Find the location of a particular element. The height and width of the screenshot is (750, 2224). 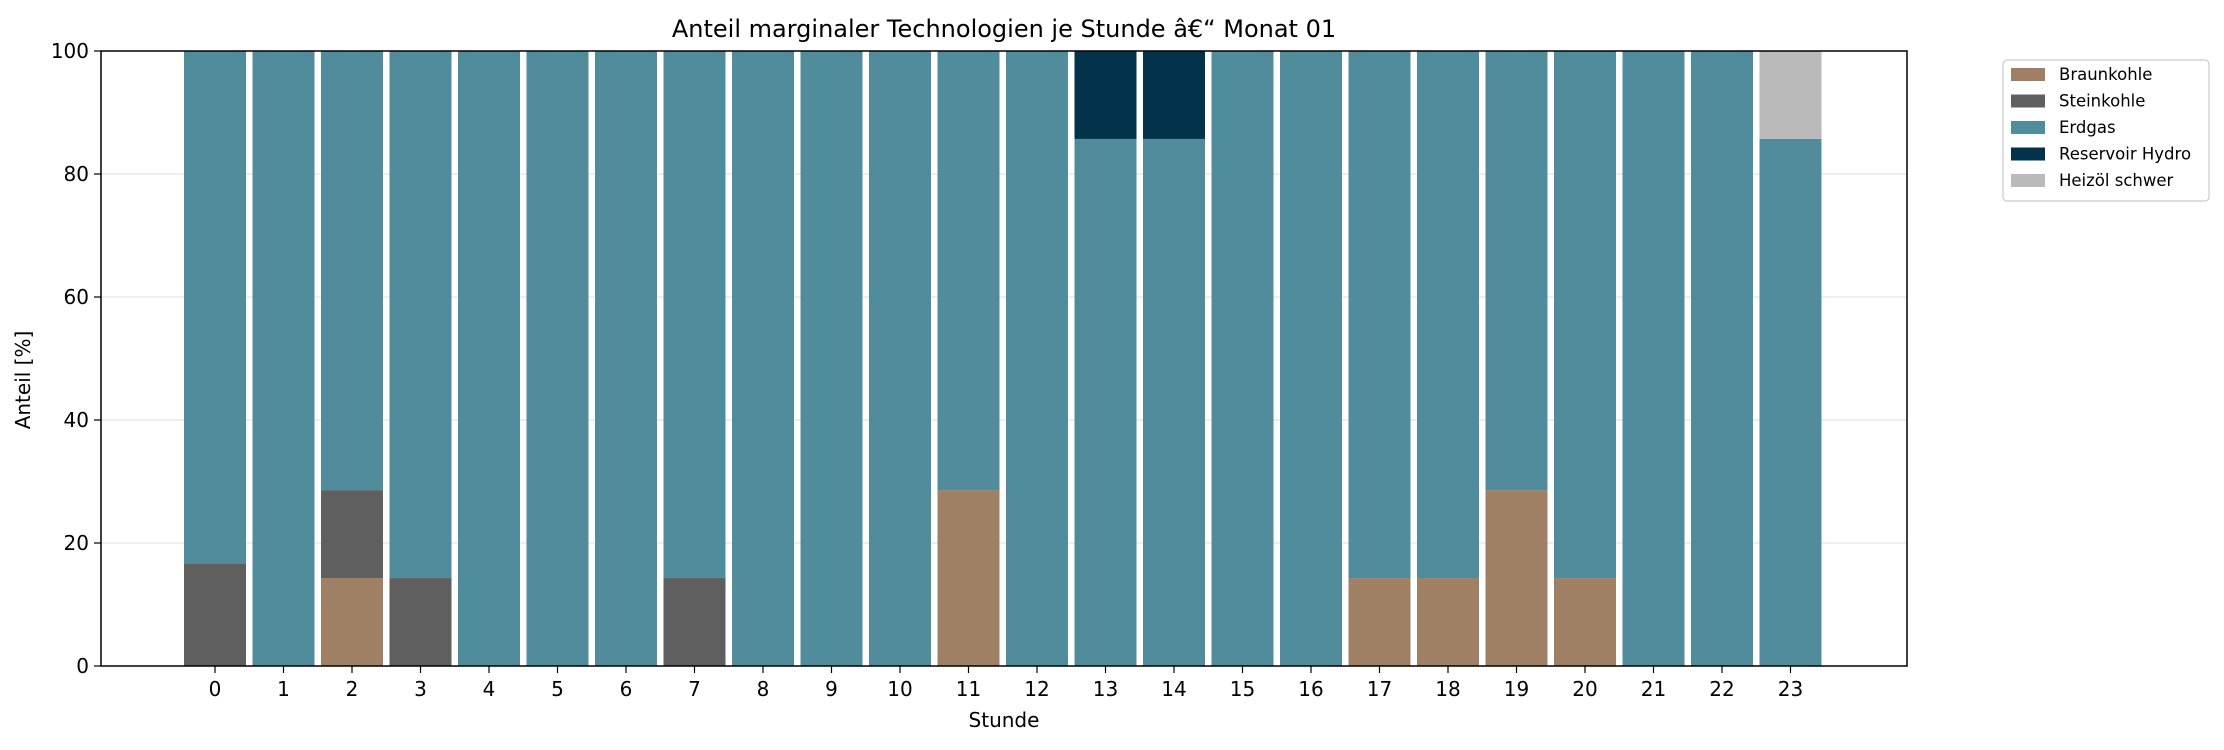

x-tick-label: 17 is located at coordinates (1379, 689).